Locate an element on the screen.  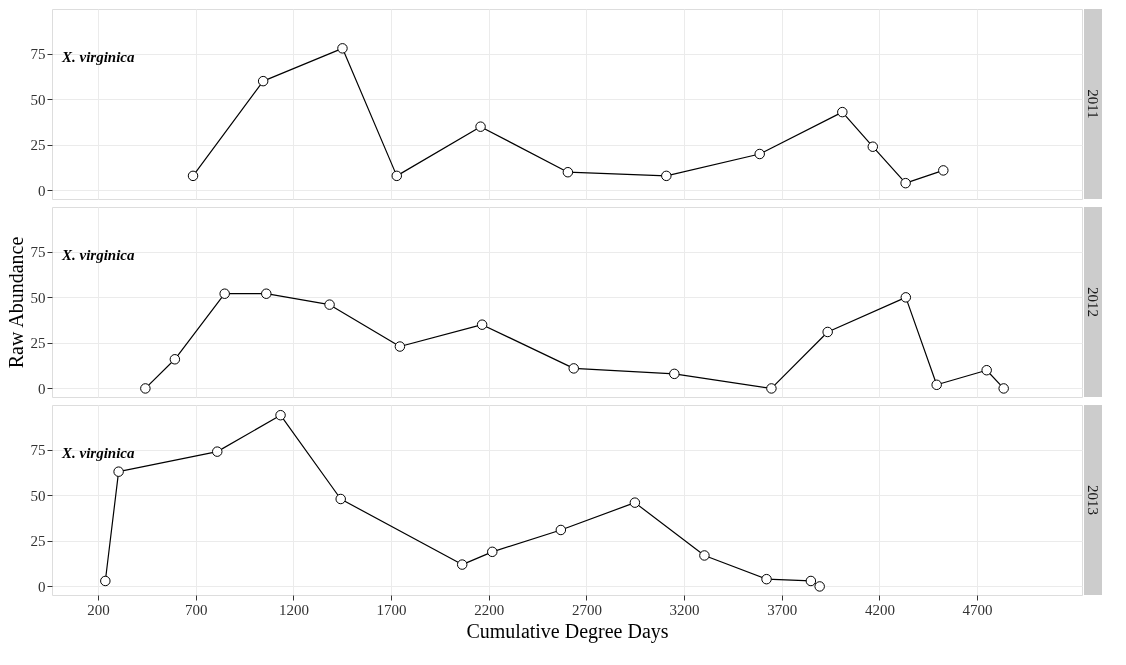
x-tick-label: 700 is located at coordinates (196, 609).